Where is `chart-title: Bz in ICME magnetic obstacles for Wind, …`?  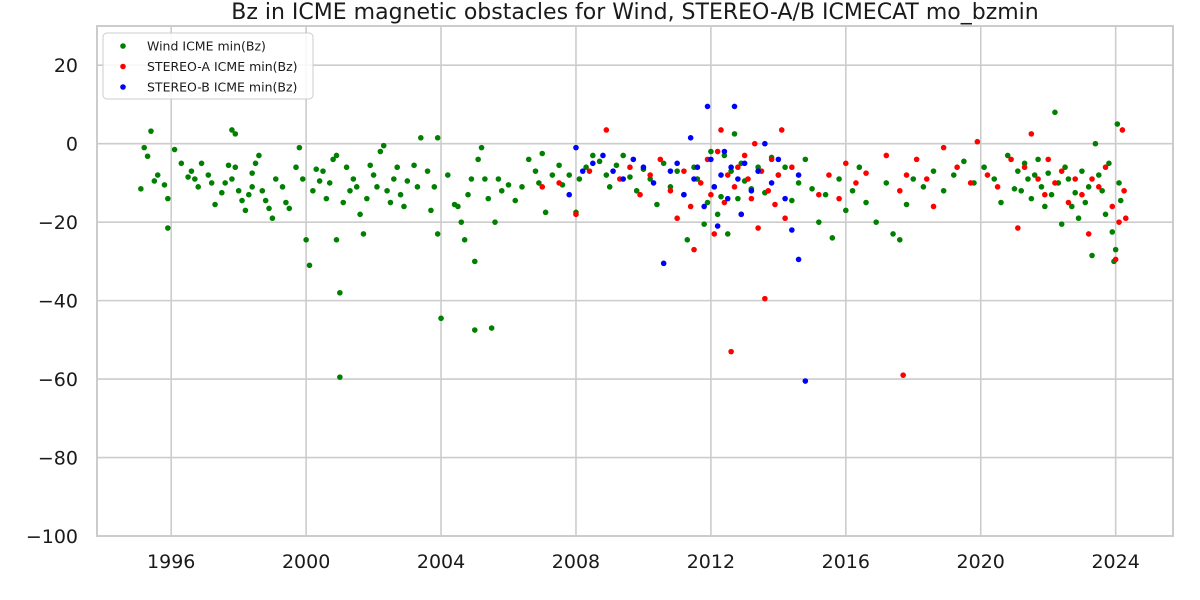
chart-title: Bz in ICME magnetic obstacles for Wind, … is located at coordinates (634, 12).